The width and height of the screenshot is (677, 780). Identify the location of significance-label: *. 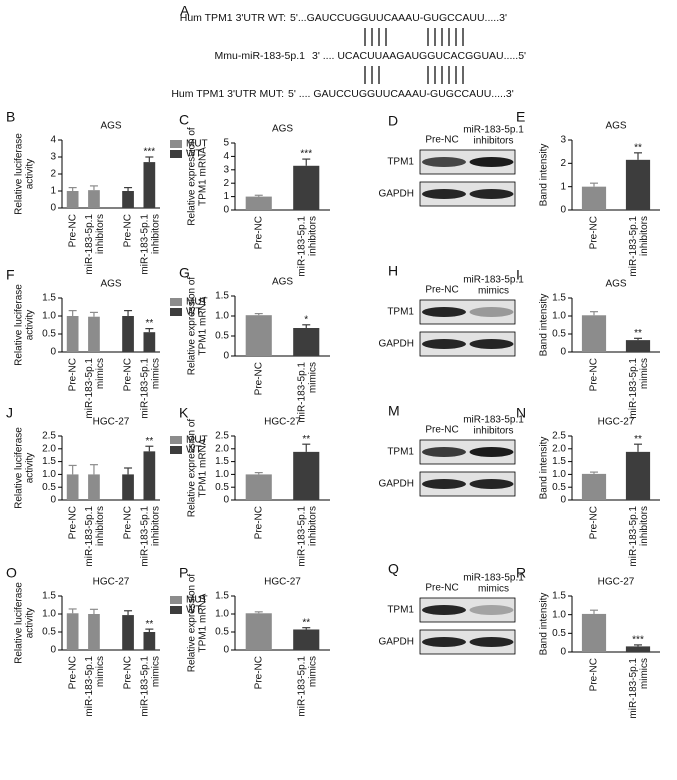
(306, 319).